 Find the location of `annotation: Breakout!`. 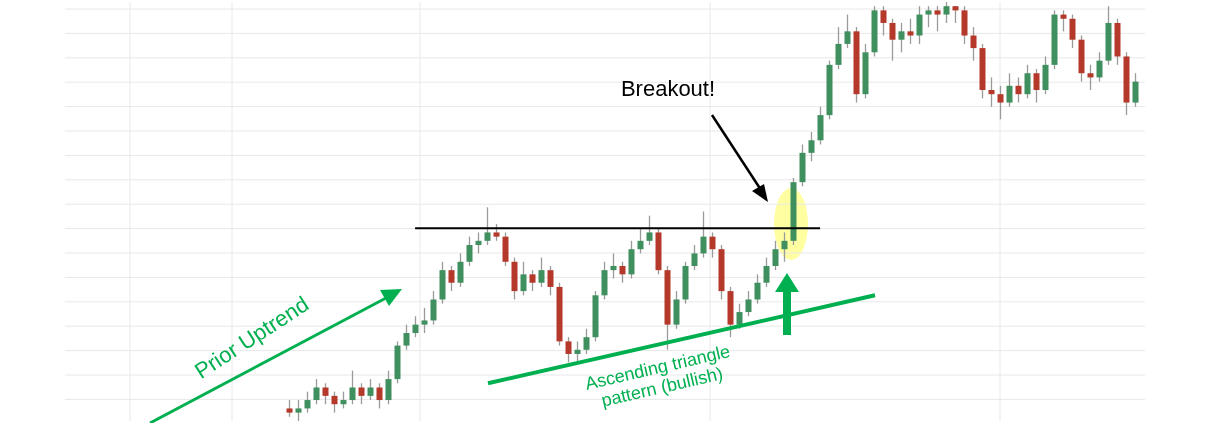

annotation: Breakout! is located at coordinates (668, 88).